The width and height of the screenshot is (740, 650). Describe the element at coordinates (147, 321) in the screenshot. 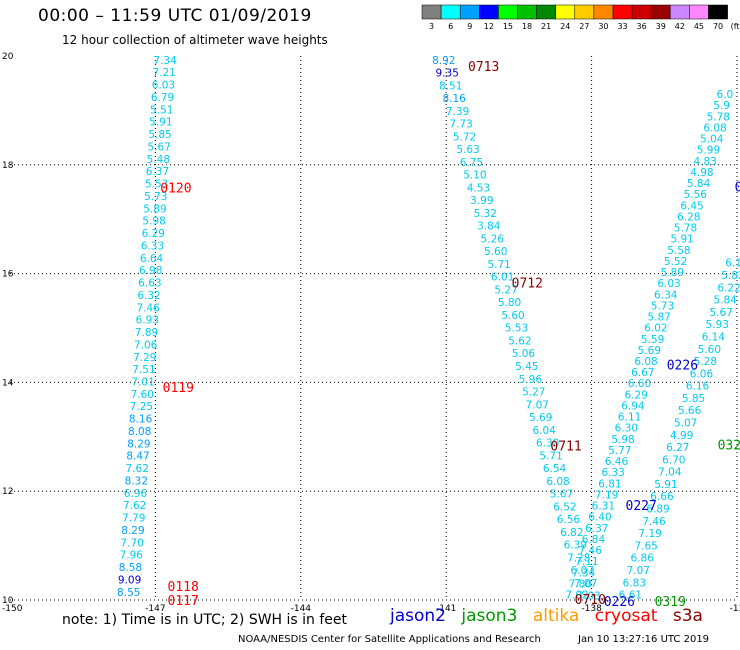

I see `wave-height-value: 6.93` at that location.